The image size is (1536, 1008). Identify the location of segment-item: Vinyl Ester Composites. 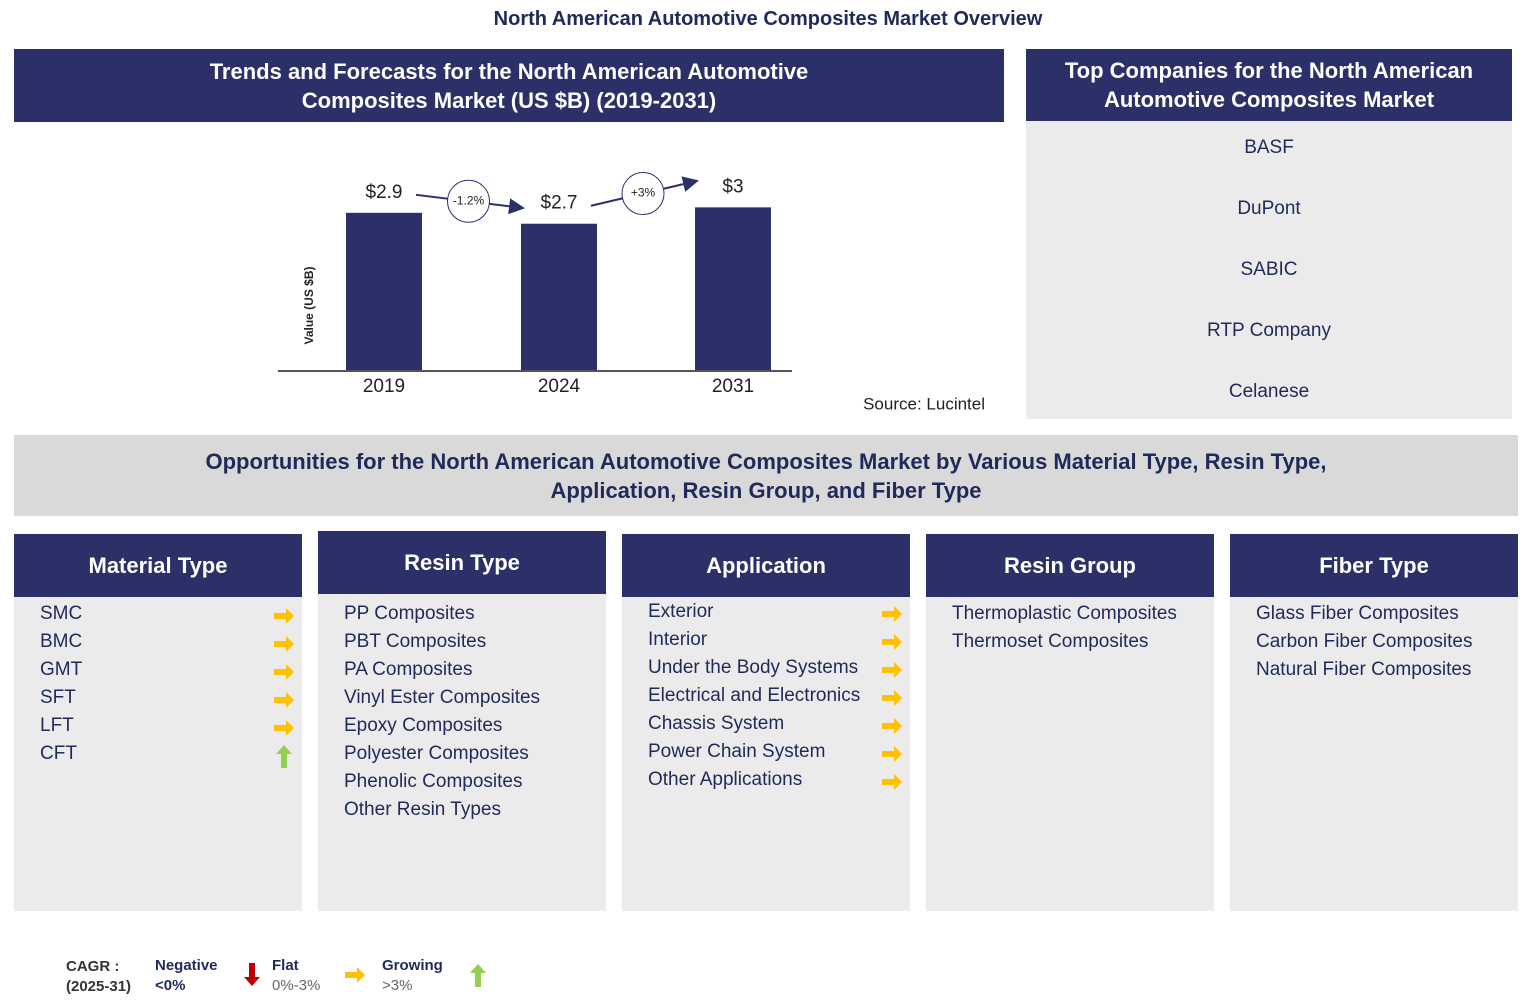
(442, 697).